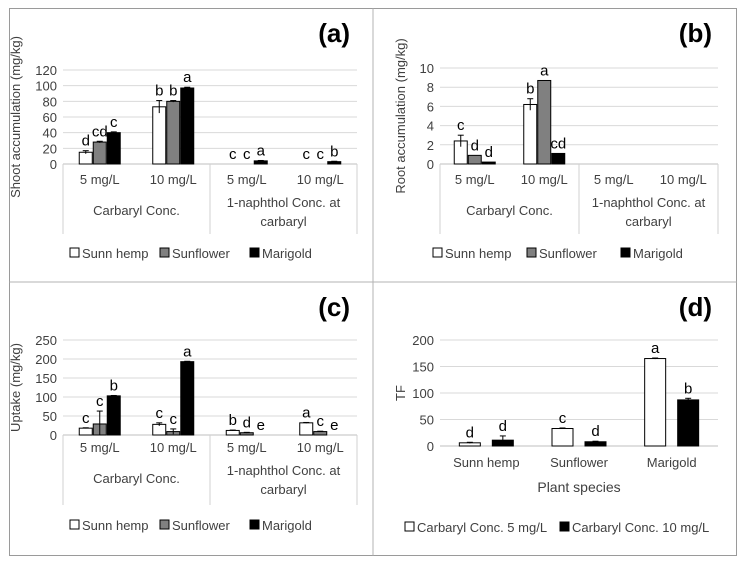 This screenshot has height=563, width=746. What do you see at coordinates (579, 462) in the screenshot?
I see `x-tick-label: Sunflower` at bounding box center [579, 462].